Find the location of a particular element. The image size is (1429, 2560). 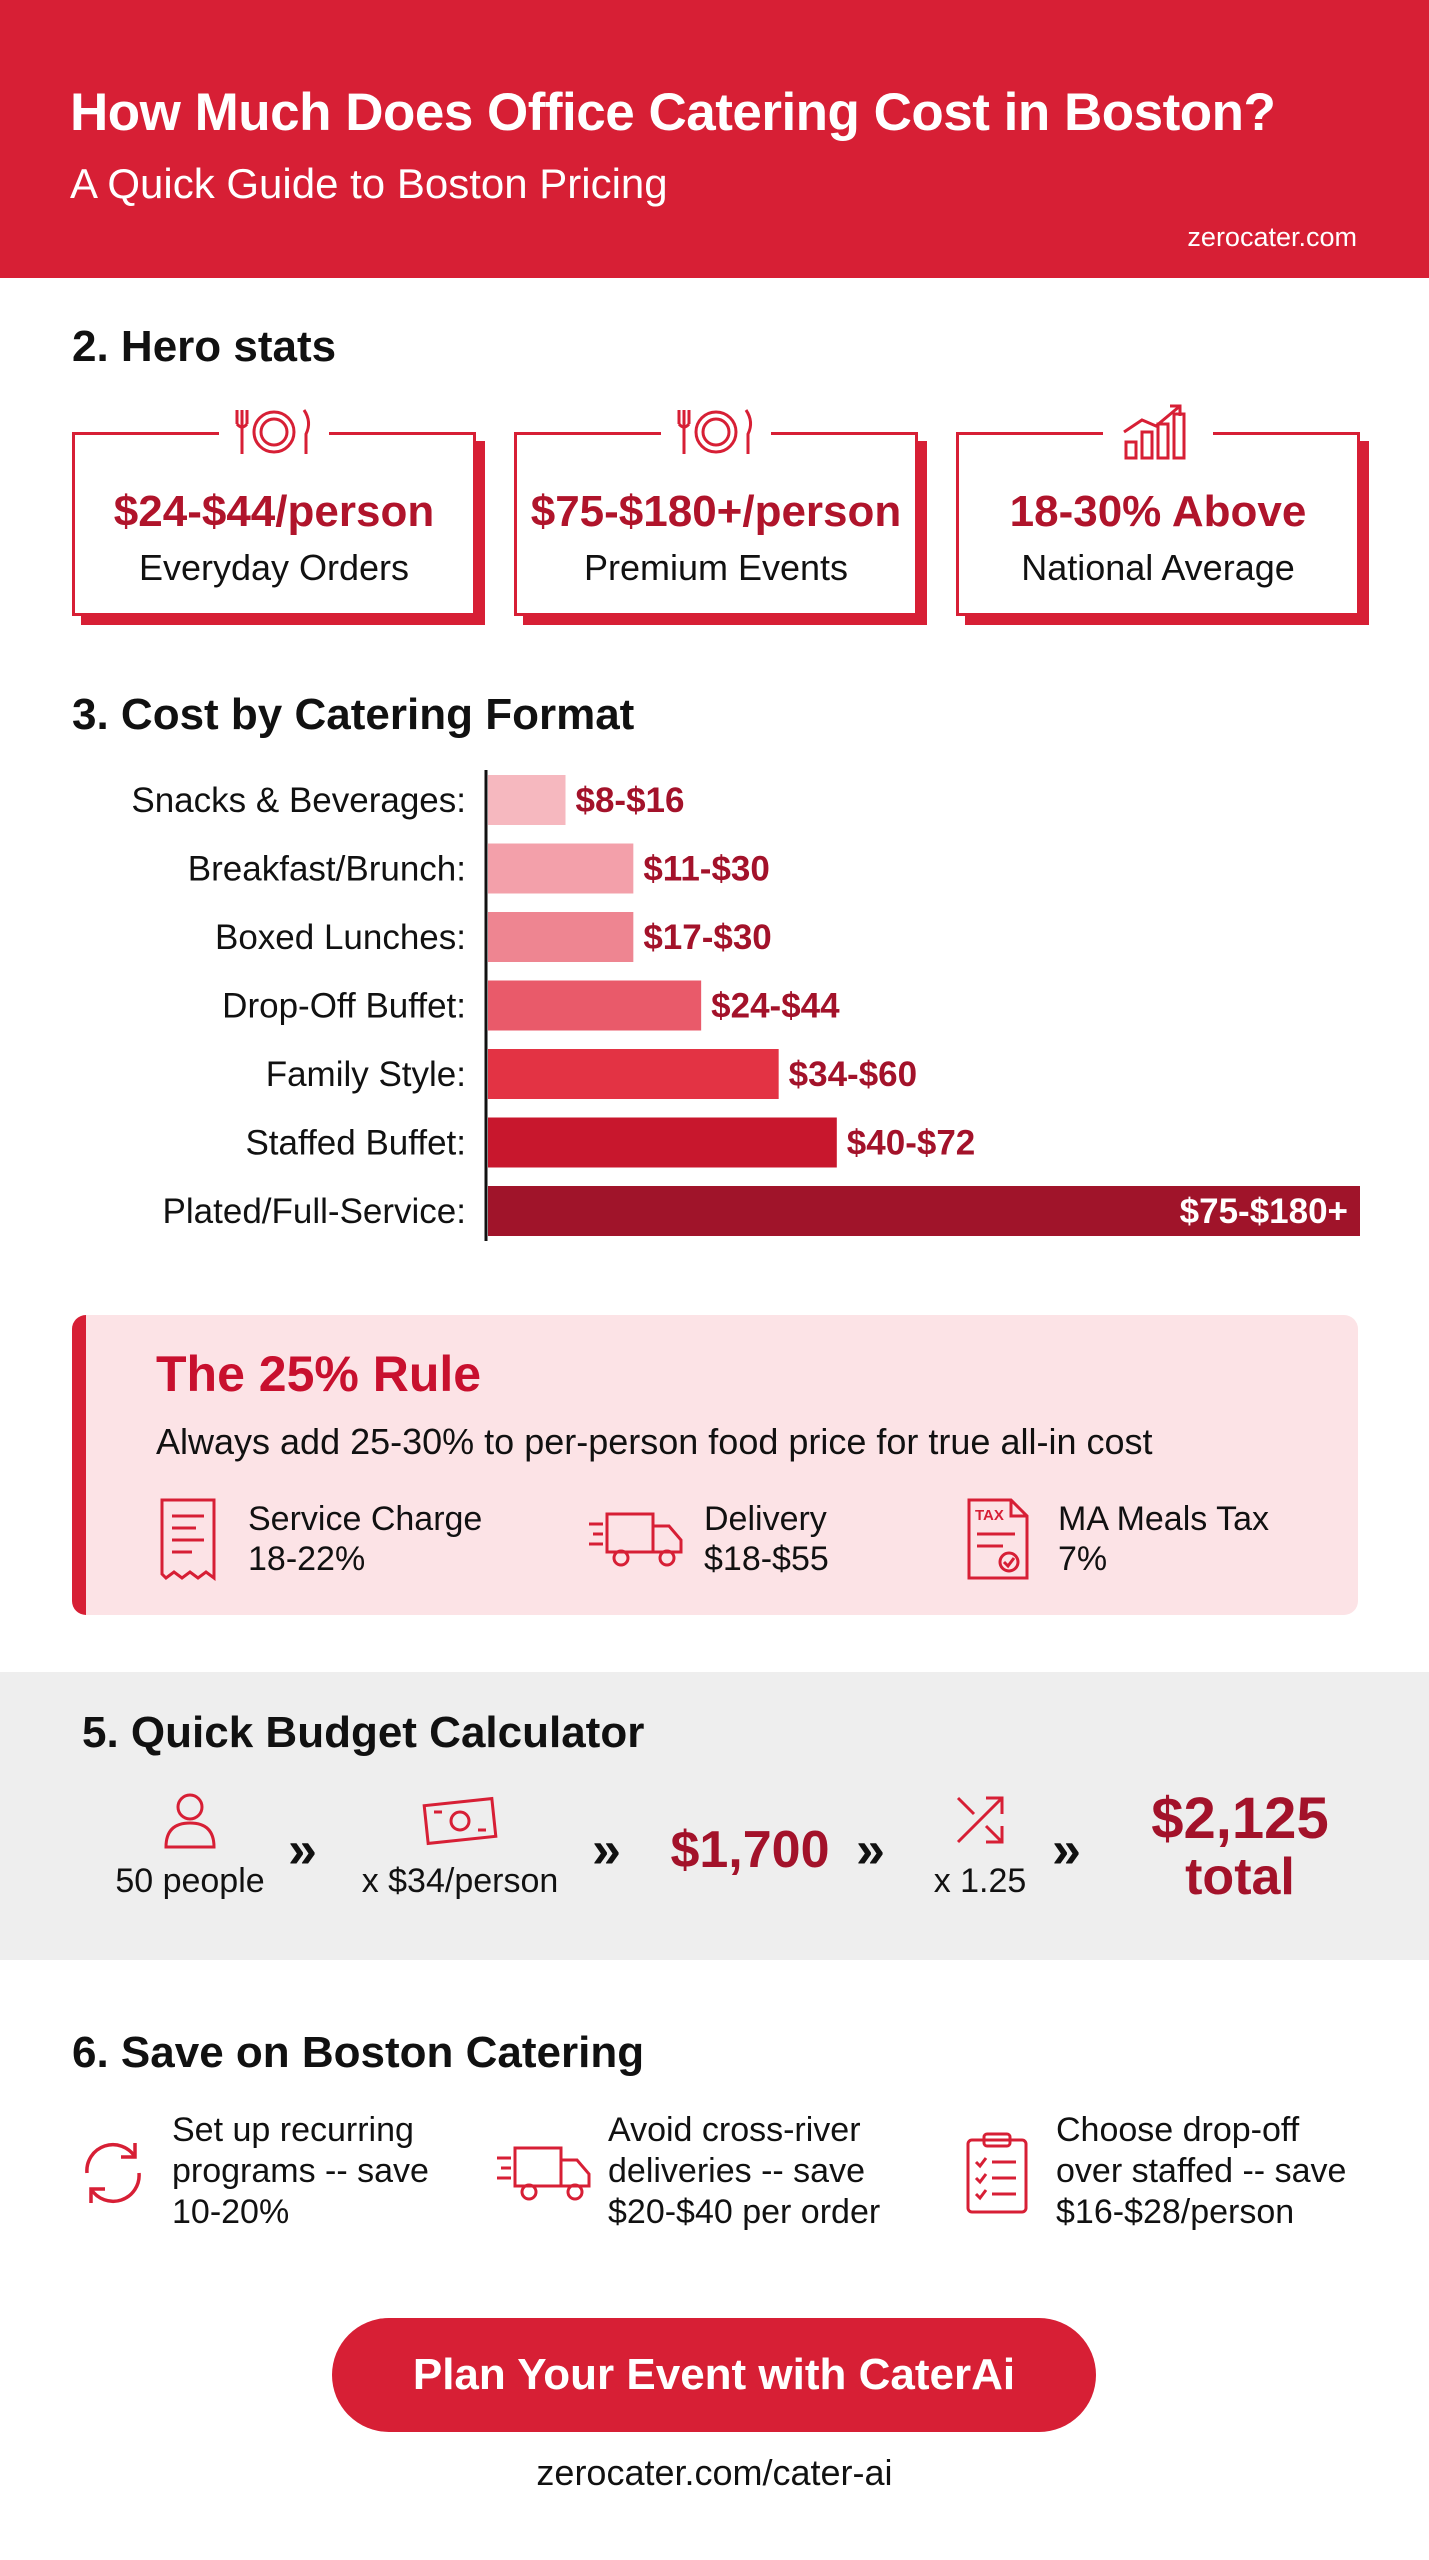

bar-value-label: $40-$72 is located at coordinates (911, 1143).